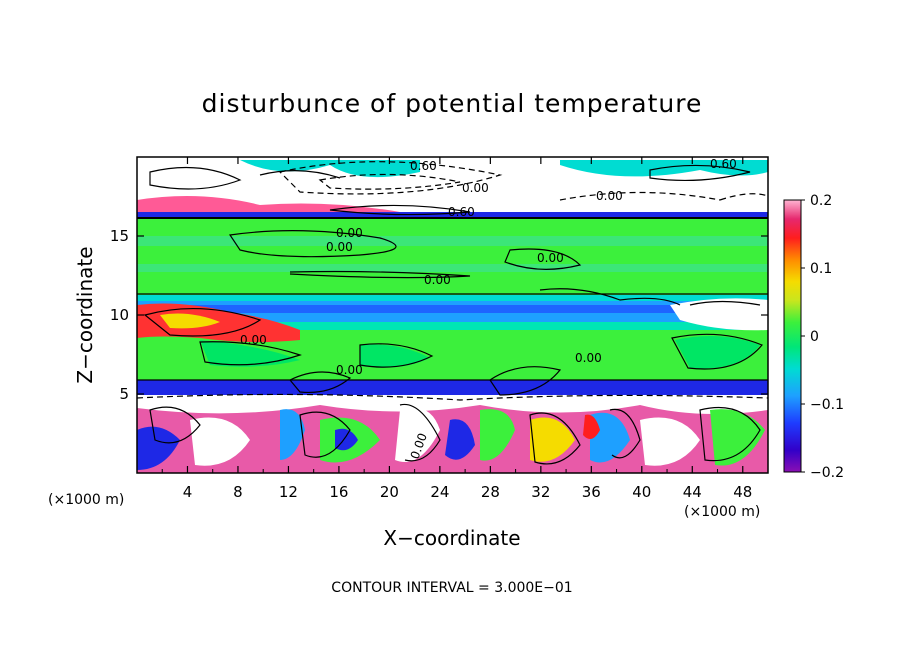  Describe the element at coordinates (288, 492) in the screenshot. I see `x-tick-label: 12` at that location.